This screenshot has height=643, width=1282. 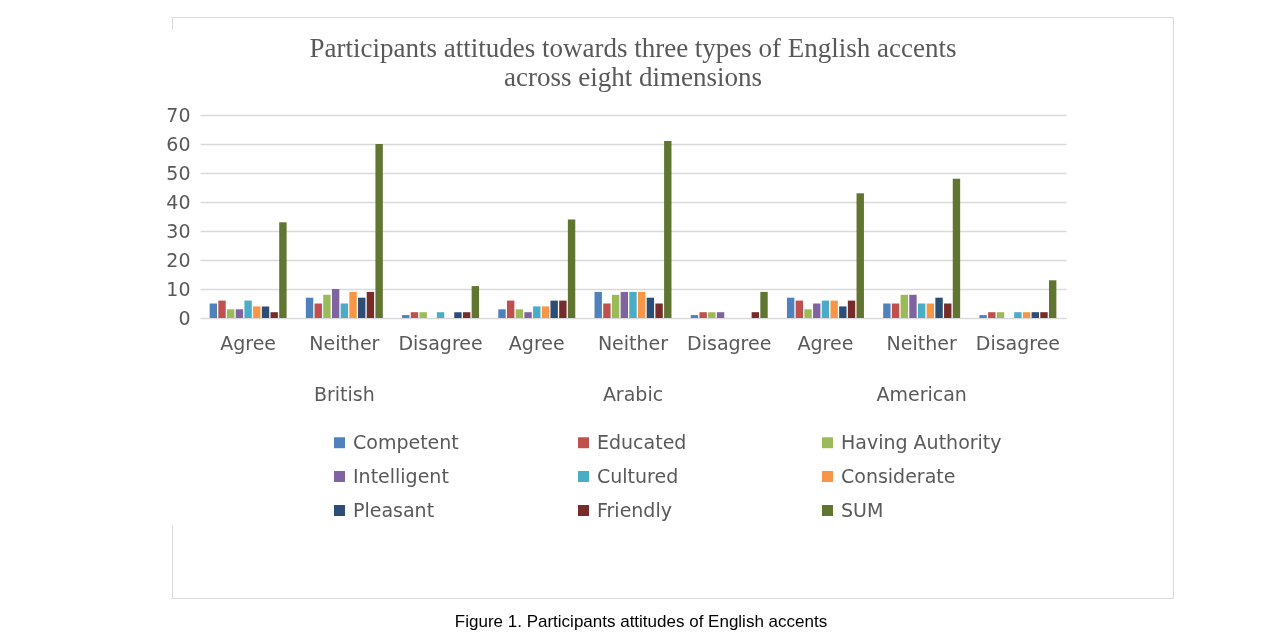 I want to click on caption: Figure 1. Participants attitudes of English accents, so click(x=641, y=622).